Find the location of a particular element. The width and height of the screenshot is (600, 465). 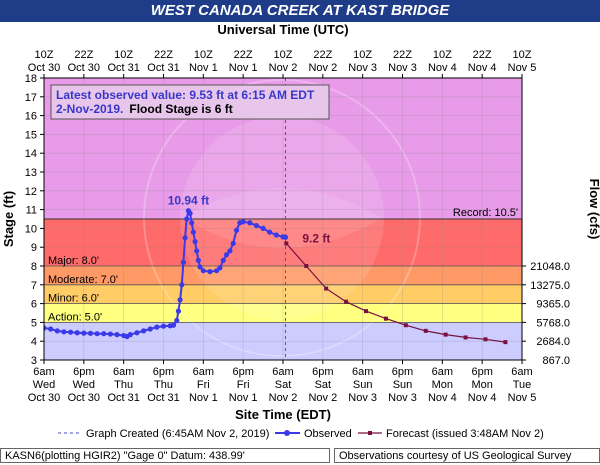

seal-bird-shape is located at coordinates (282, 218).